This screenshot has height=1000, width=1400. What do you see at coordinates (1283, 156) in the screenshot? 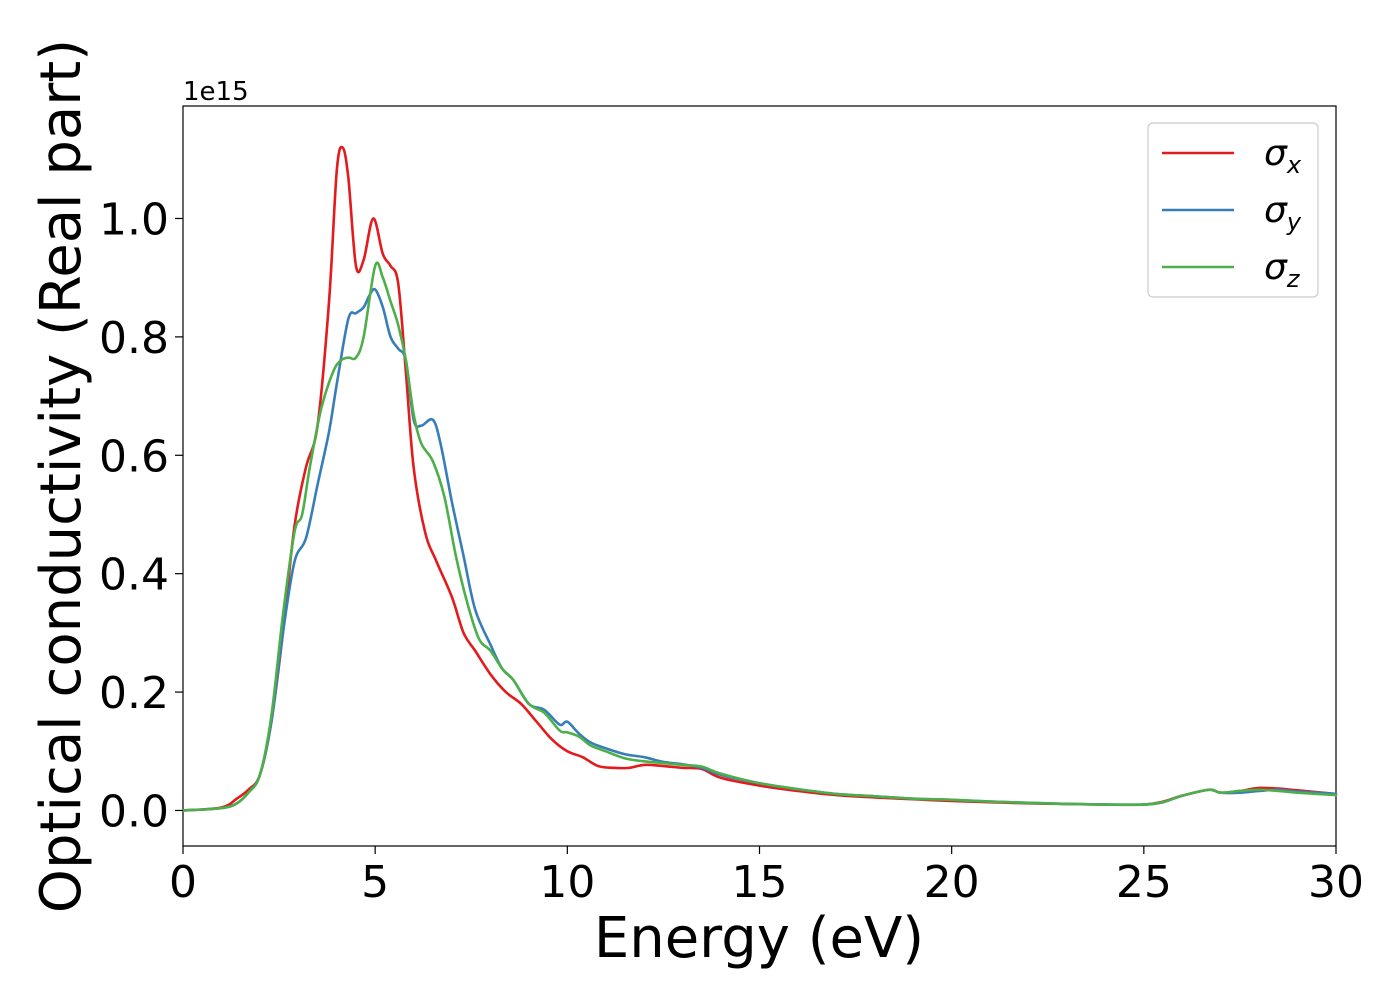
I see `legend-label-sigma-x: σx` at bounding box center [1283, 156].